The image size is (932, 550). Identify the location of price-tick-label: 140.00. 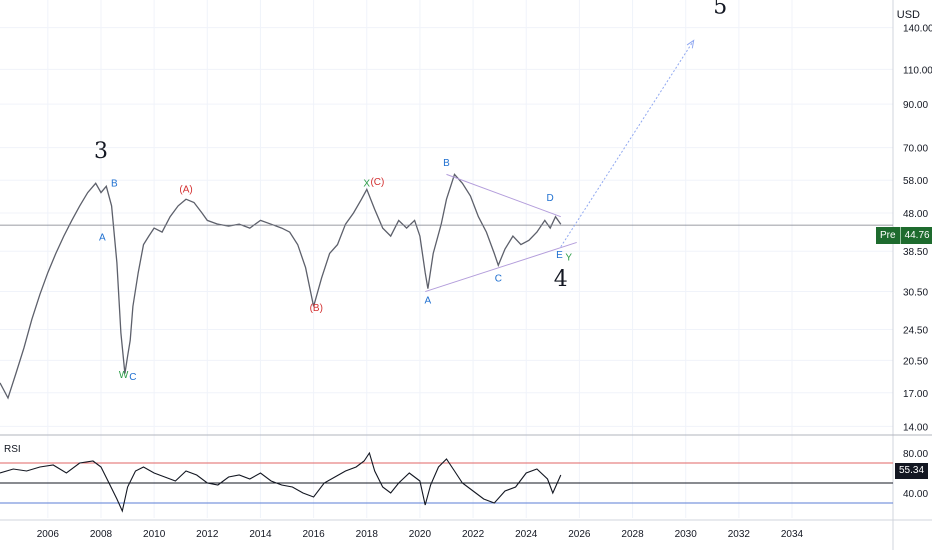
(917, 29).